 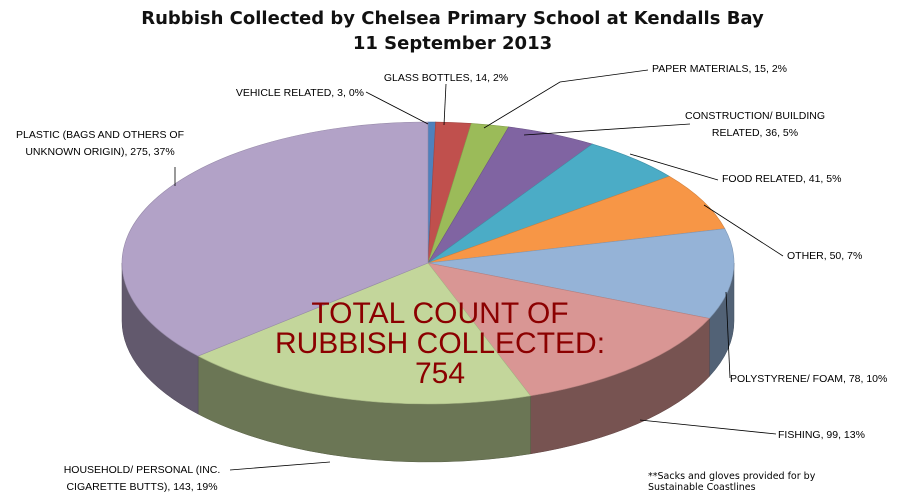 What do you see at coordinates (440, 343) in the screenshot?
I see `annotation-line-2: RUBBISH COLLECTED:` at bounding box center [440, 343].